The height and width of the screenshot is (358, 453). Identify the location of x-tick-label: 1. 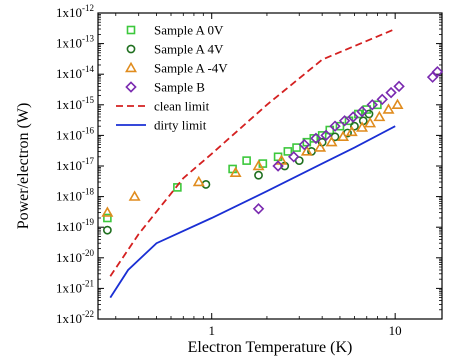
(211, 330).